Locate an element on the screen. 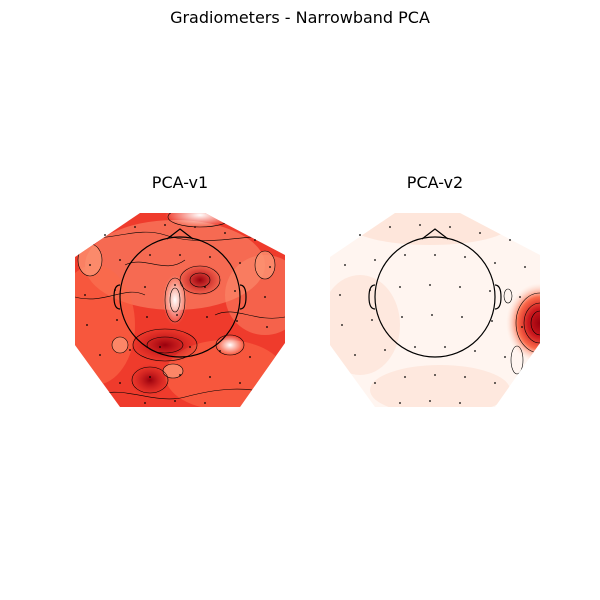 This screenshot has width=600, height=600. topomap-field is located at coordinates (180, 310).